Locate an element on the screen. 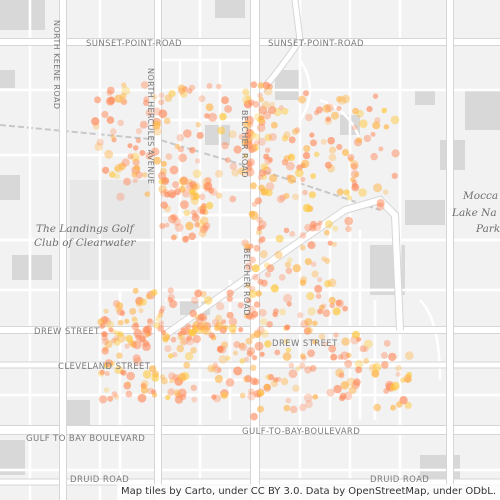  label-druid-left: DRUID ROAD is located at coordinates (99, 480).